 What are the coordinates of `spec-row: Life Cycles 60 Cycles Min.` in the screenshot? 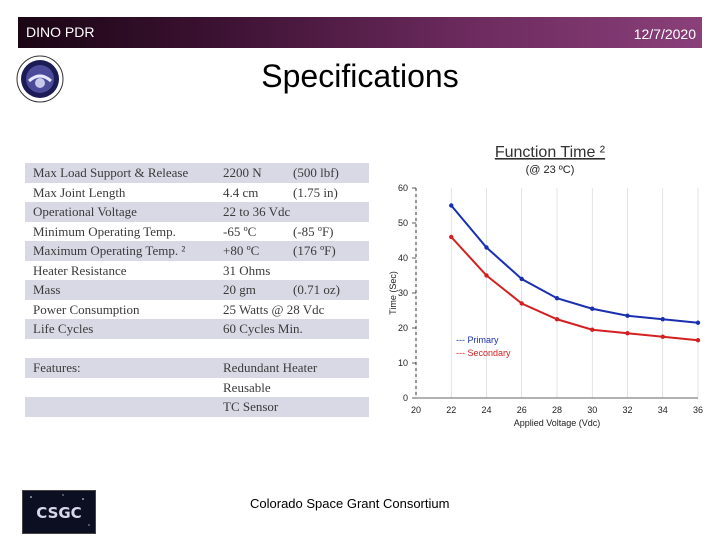 It's located at (197, 329).